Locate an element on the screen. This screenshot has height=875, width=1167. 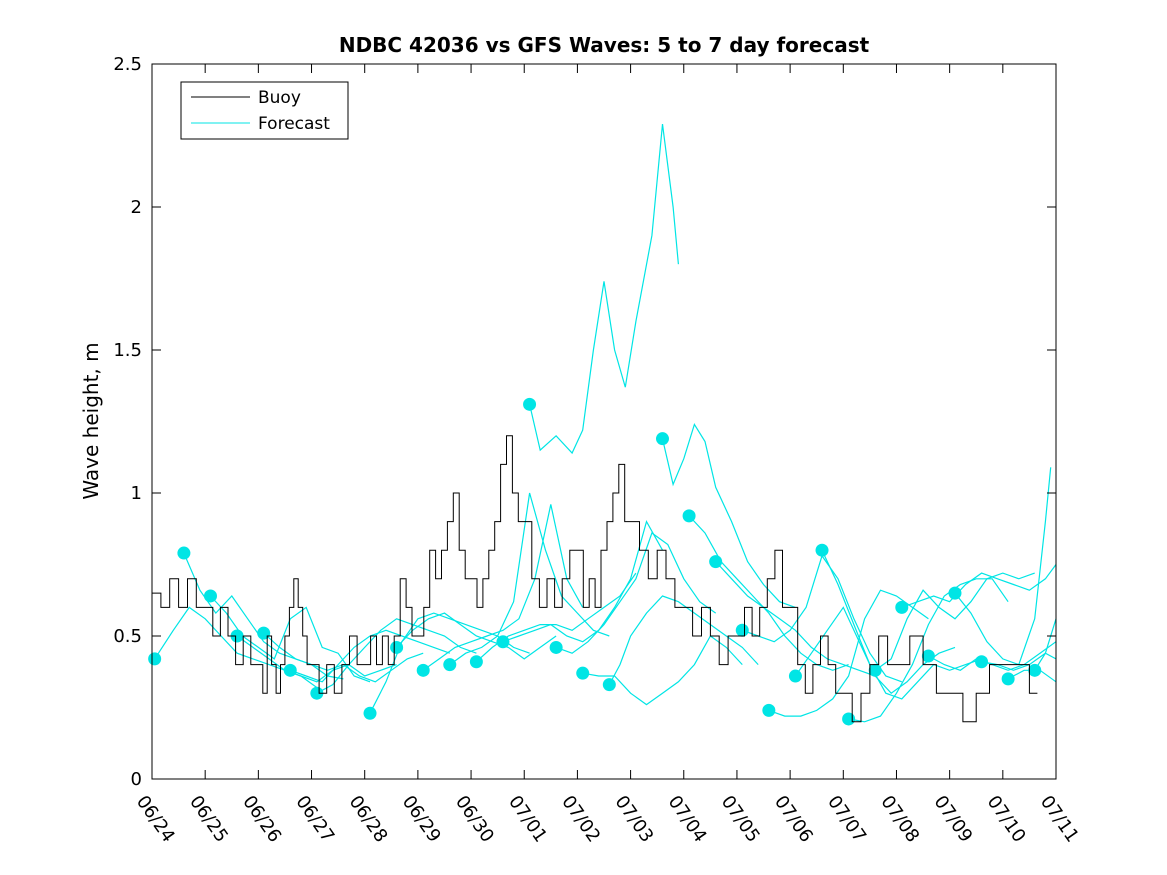
x-tick-label: 07/01 is located at coordinates (527, 819).